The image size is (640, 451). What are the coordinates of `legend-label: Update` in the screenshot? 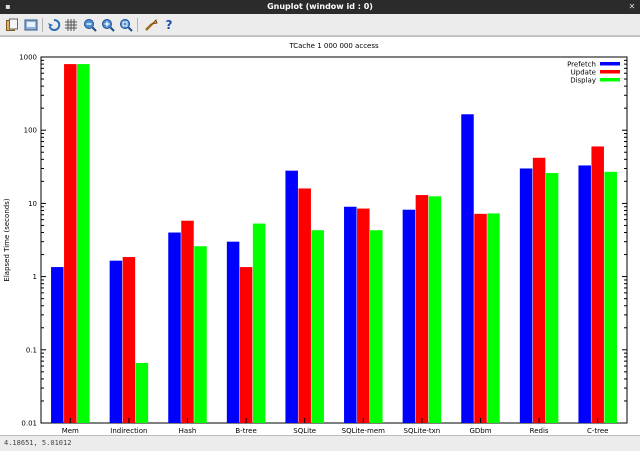 It's located at (583, 73).